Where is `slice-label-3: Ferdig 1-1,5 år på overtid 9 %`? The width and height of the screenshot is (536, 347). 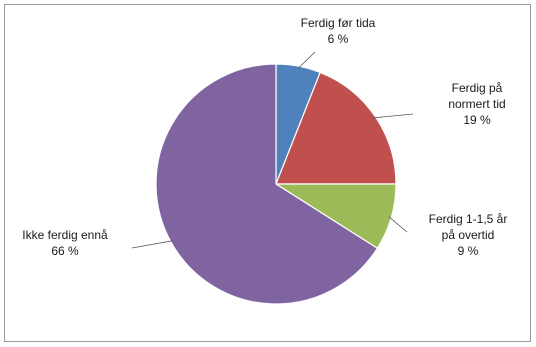 slice-label-3: Ferdig 1-1,5 år på overtid 9 % is located at coordinates (468, 235).